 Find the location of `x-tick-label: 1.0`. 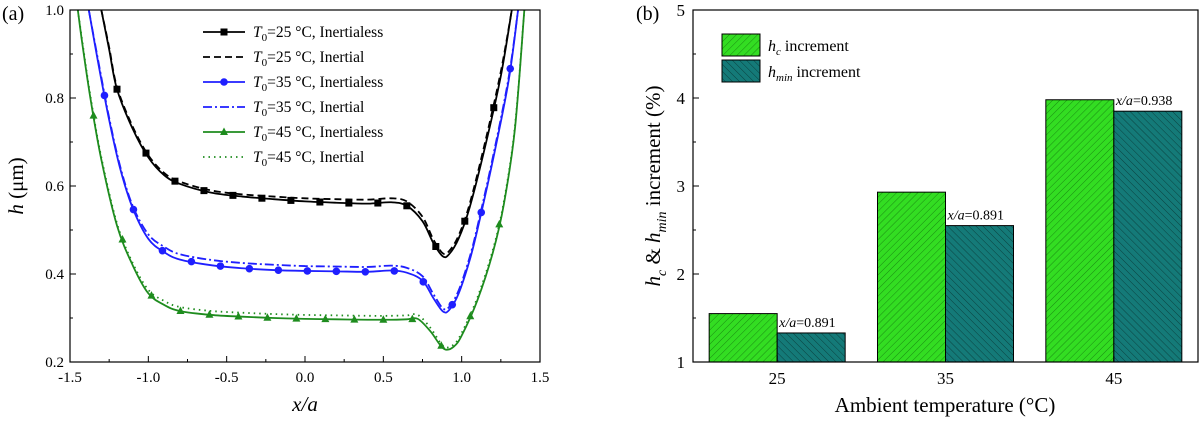

x-tick-label: 1.0 is located at coordinates (461, 378).